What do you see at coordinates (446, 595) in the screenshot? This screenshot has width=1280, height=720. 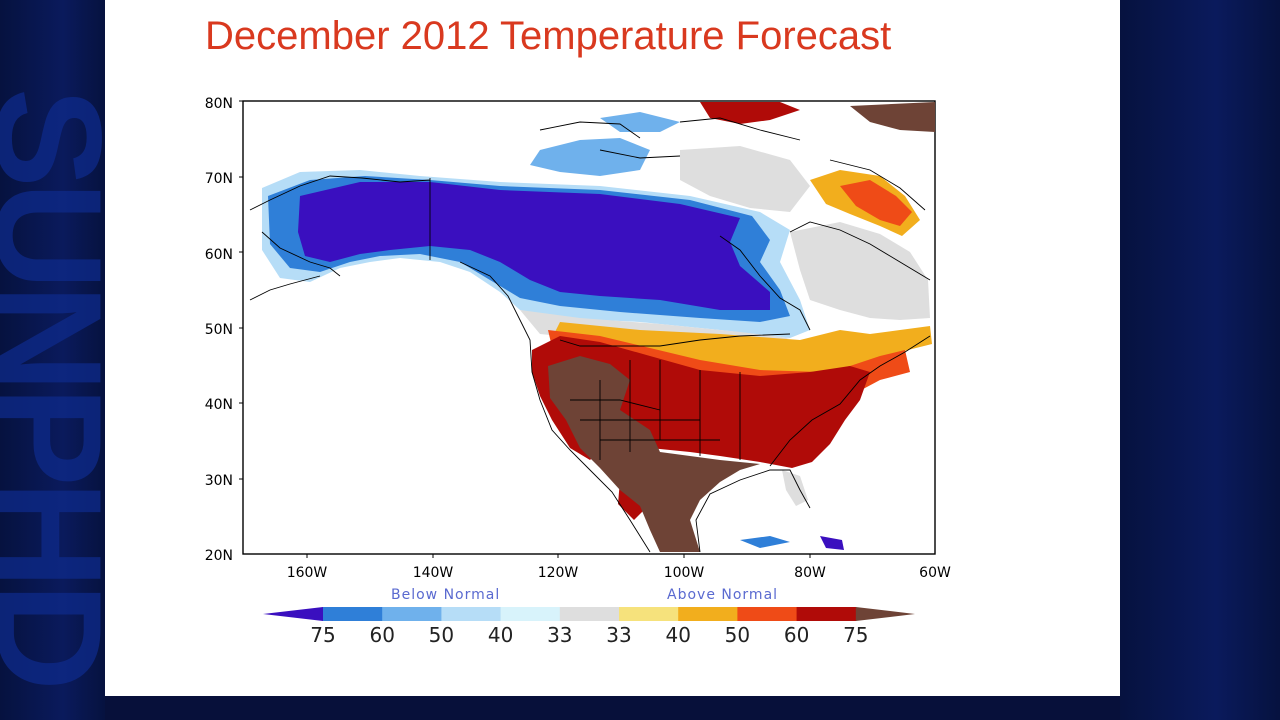 I see `legend-below-label: Below Normal` at bounding box center [446, 595].